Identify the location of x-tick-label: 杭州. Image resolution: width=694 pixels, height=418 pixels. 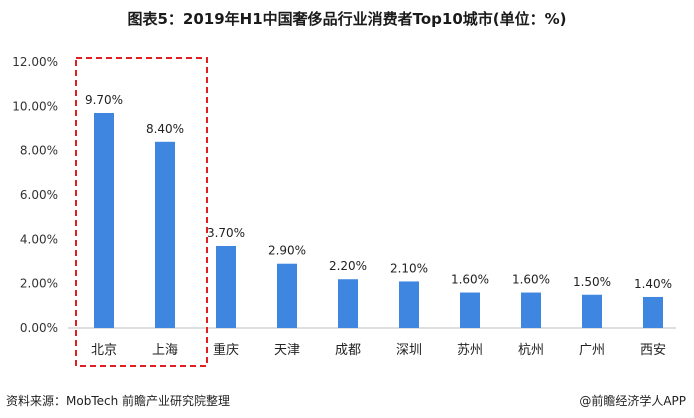
(531, 350).